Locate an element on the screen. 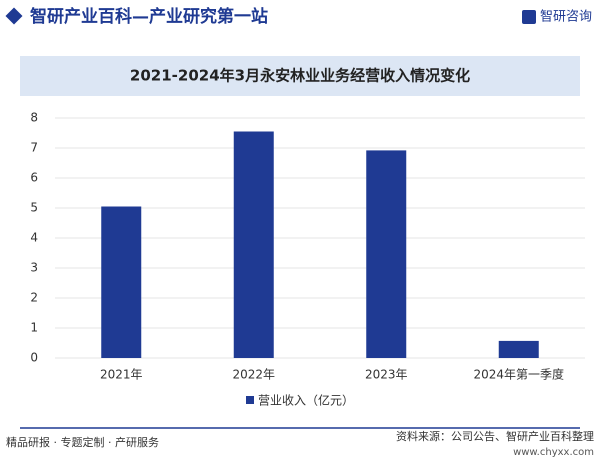  x-tick-label: 2023年 is located at coordinates (386, 375).